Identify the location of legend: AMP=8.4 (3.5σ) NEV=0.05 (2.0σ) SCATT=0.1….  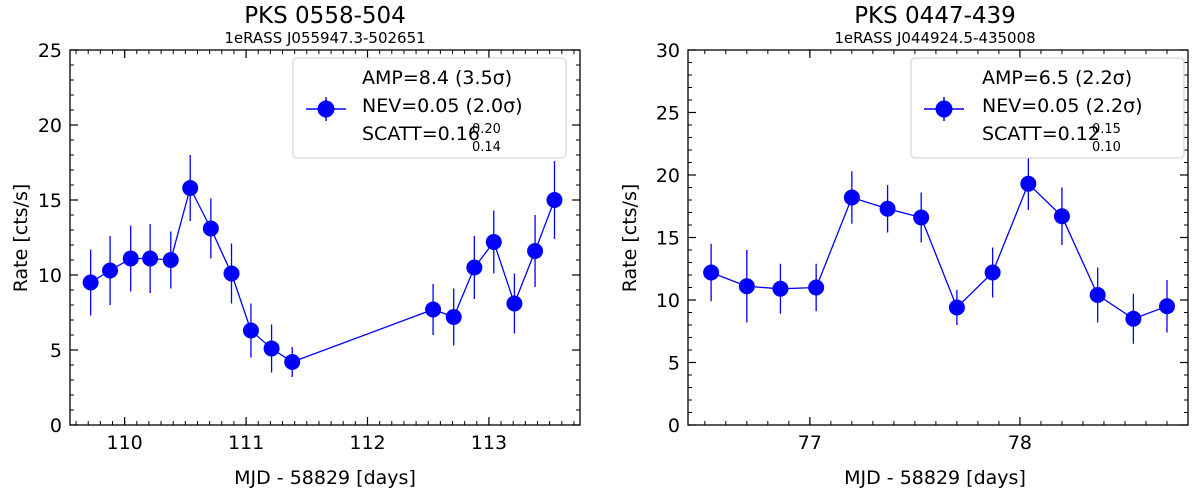
(429, 108).